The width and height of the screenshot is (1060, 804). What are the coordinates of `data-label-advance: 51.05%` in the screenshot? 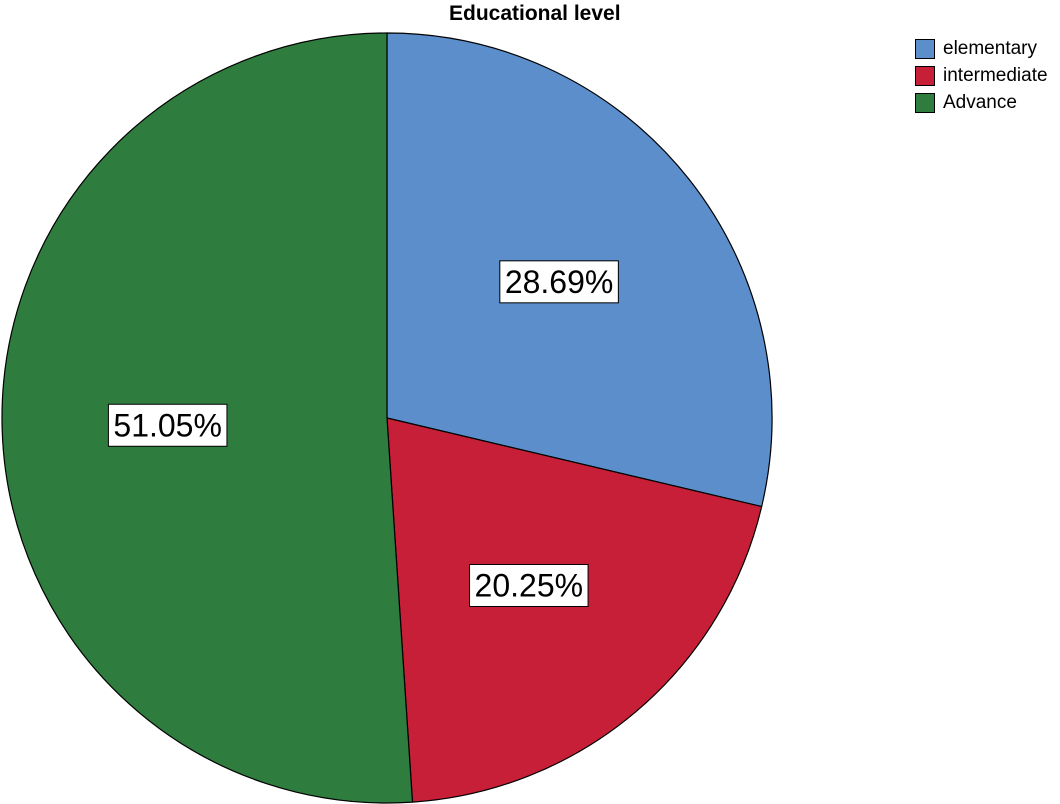 It's located at (167, 425).